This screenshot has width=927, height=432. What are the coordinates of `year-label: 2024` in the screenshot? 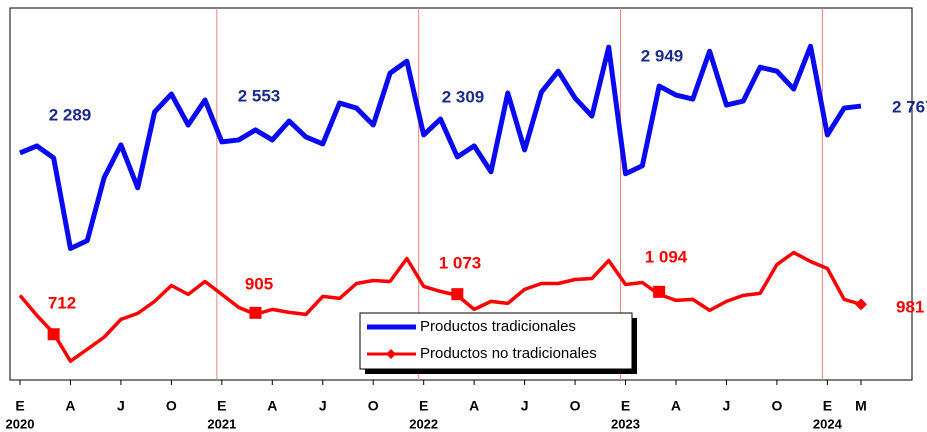 It's located at (828, 423).